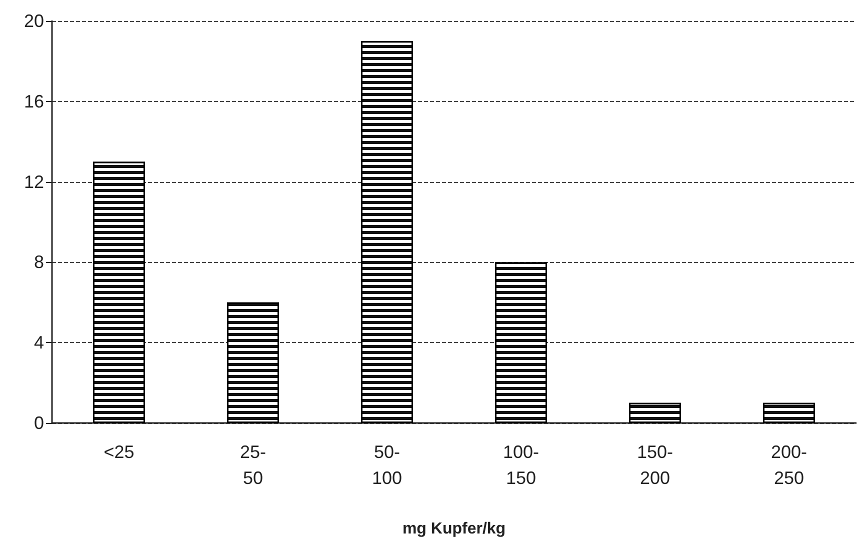  What do you see at coordinates (521, 465) in the screenshot?
I see `x-tick-label: 100-150` at bounding box center [521, 465].